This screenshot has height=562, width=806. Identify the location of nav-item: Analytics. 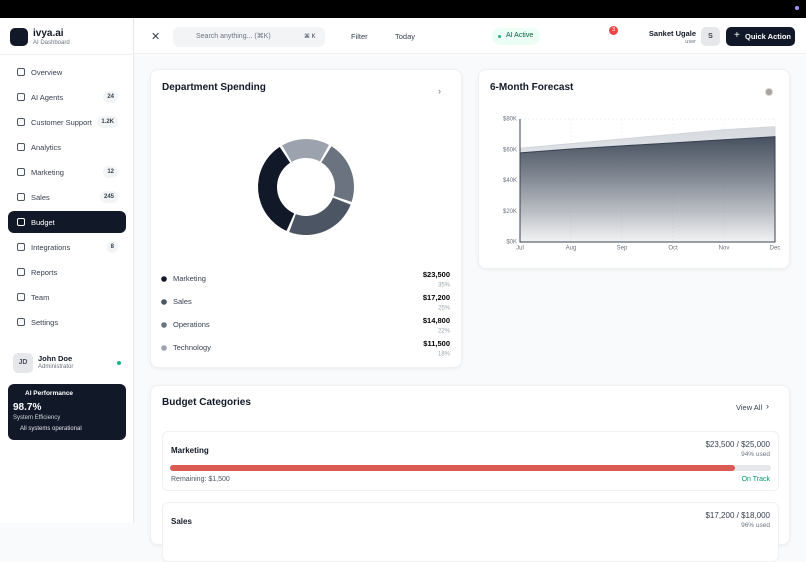
(67, 147).